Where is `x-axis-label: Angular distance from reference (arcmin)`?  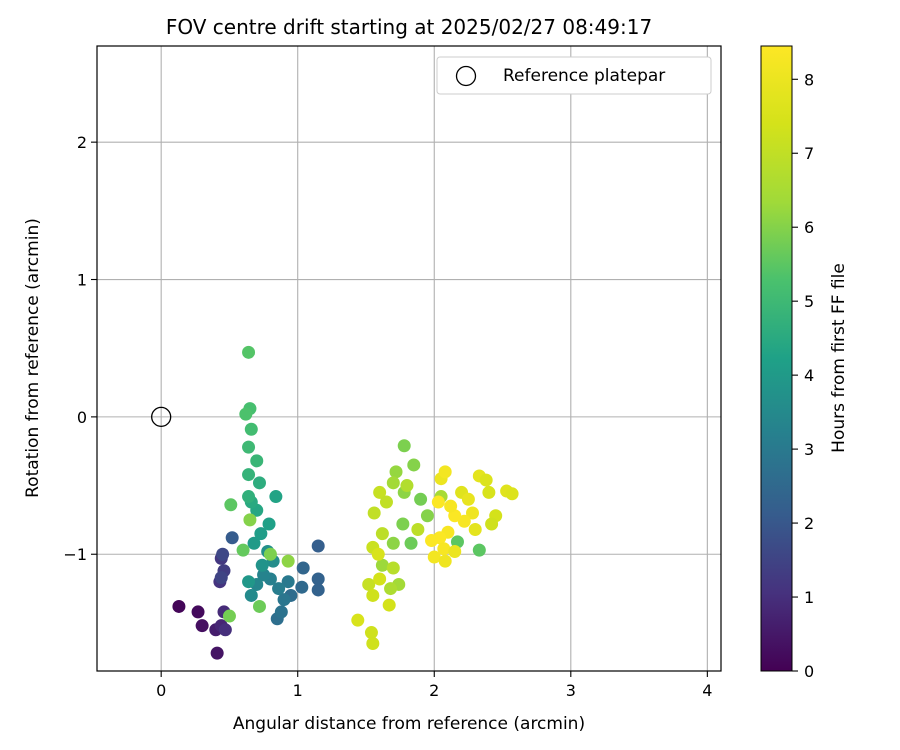 x-axis-label: Angular distance from reference (arcmin) is located at coordinates (409, 724).